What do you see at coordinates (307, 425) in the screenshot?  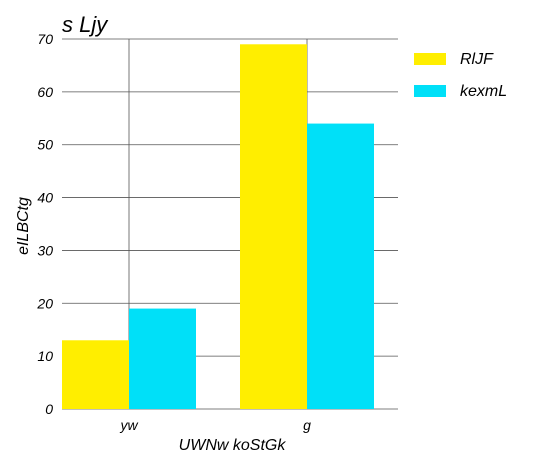 I see `x-tick-label: g` at bounding box center [307, 425].